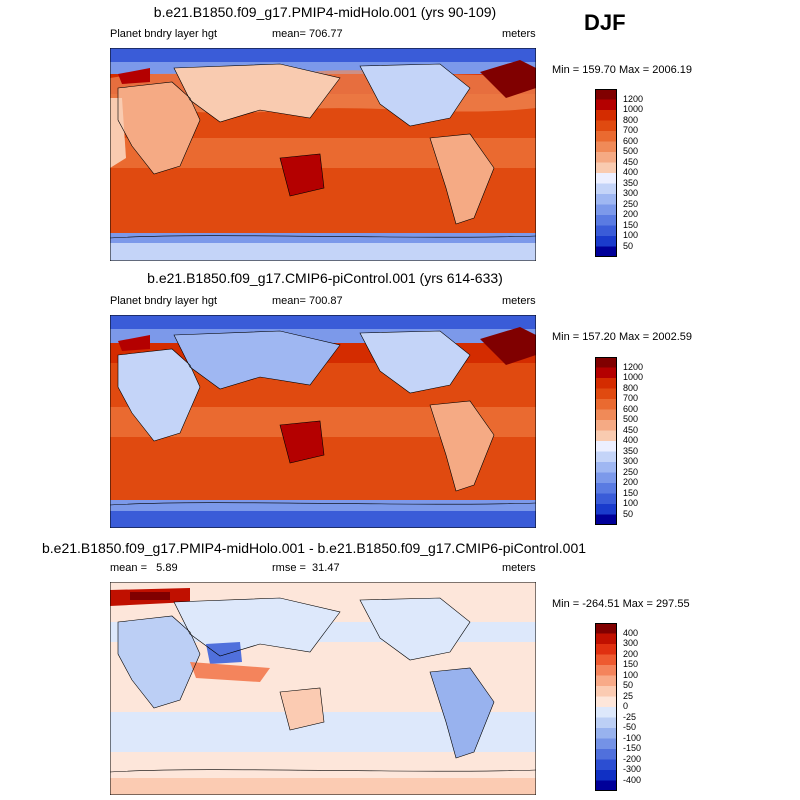  I want to click on colorbar-tick-label: 0, so click(626, 706).